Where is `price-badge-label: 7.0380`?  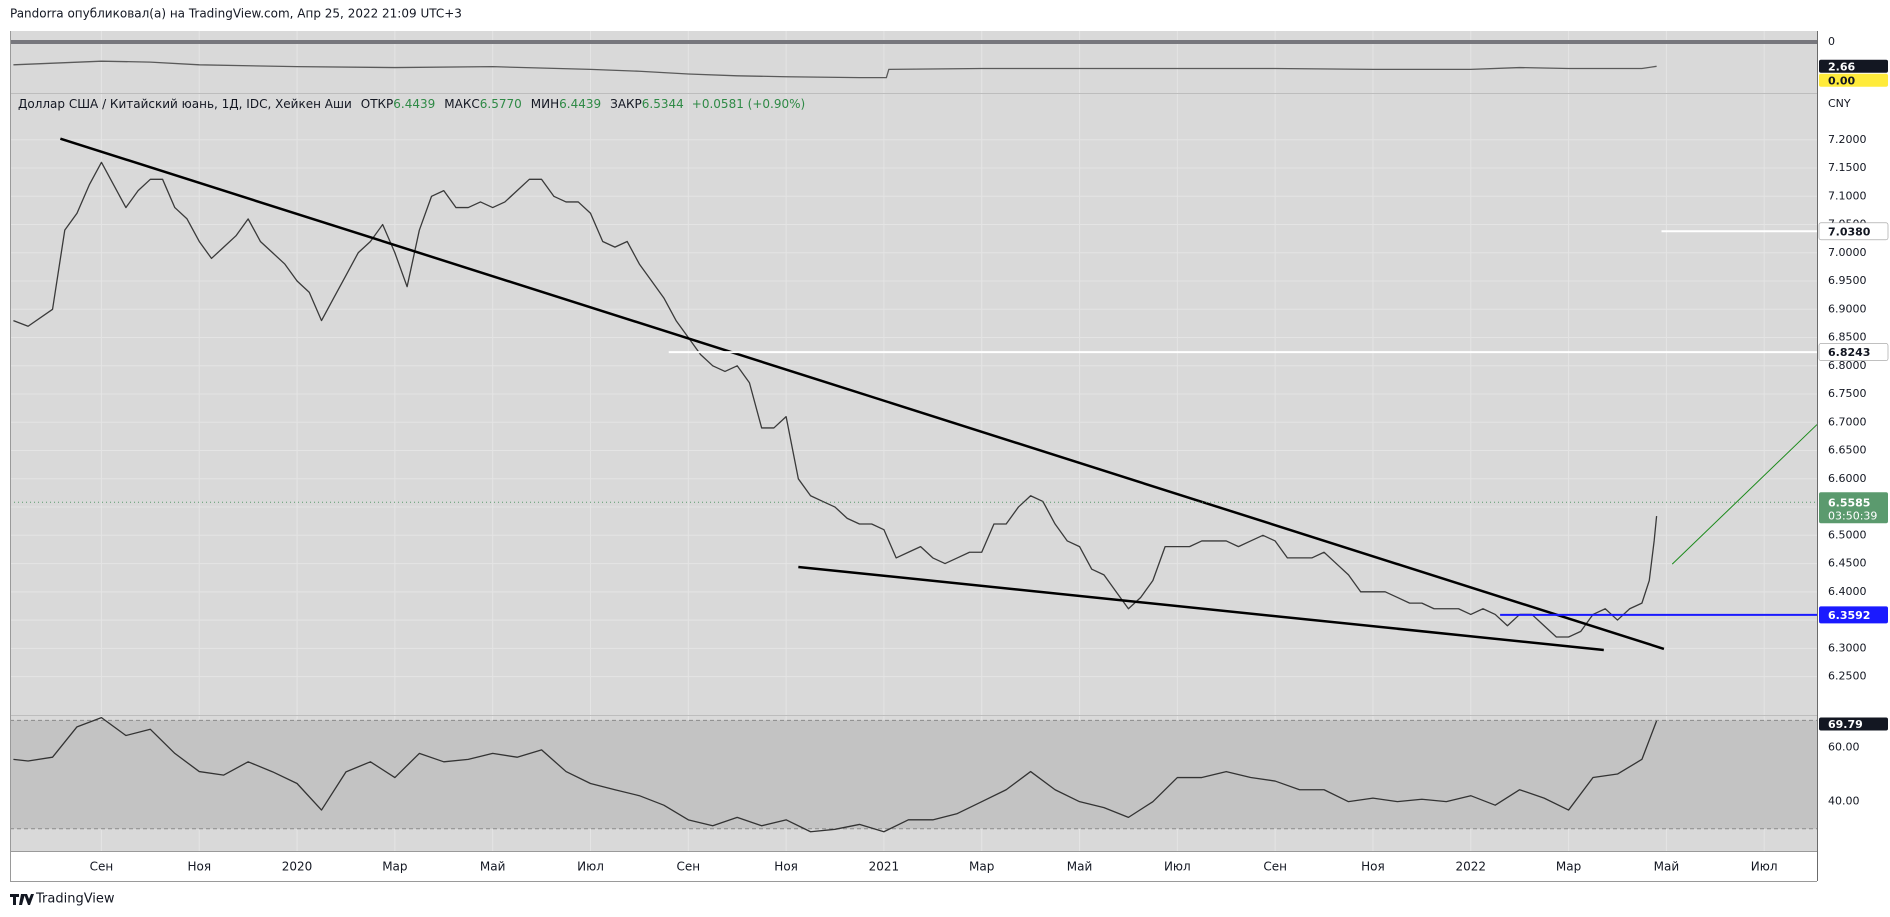 price-badge-label: 7.0380 is located at coordinates (1849, 231).